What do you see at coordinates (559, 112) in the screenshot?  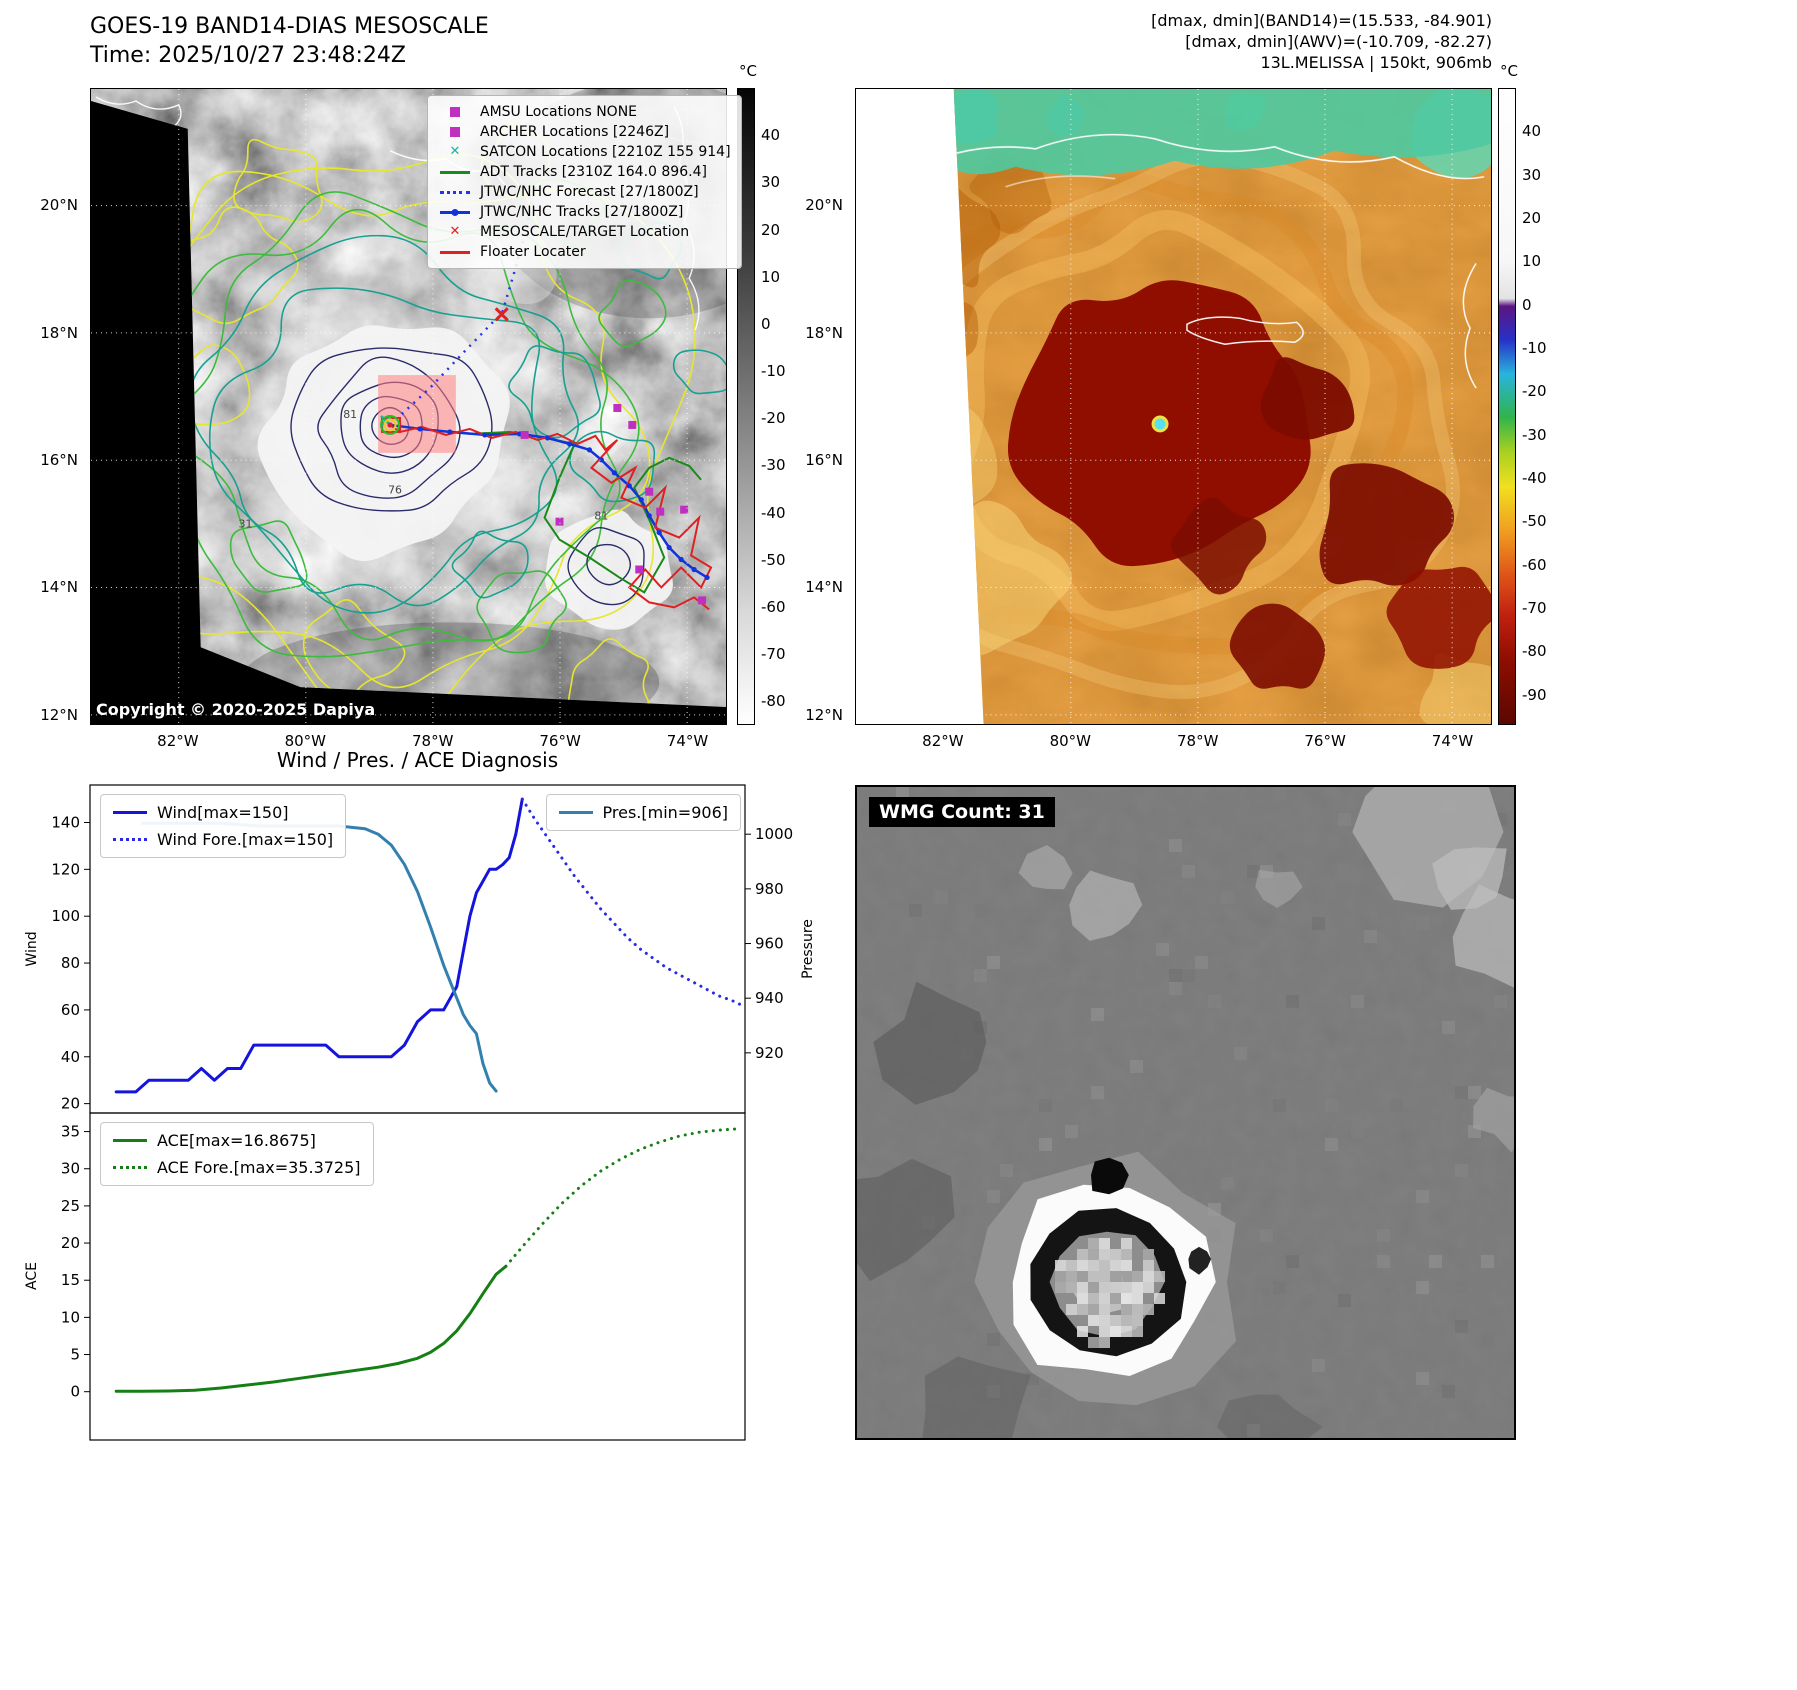 I see `map-legend-label: AMSU Locations NONE` at bounding box center [559, 112].